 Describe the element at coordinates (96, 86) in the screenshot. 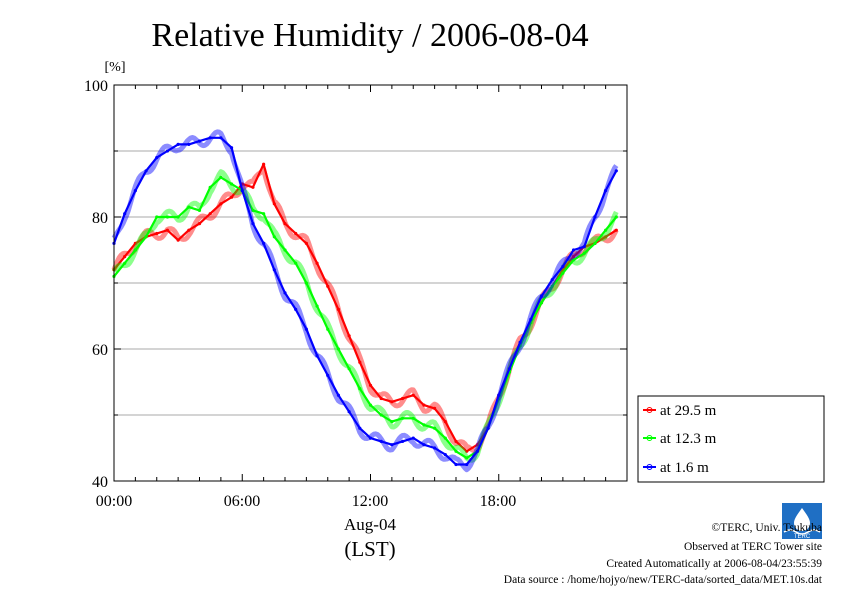

I see `y-tick-label: 100` at that location.